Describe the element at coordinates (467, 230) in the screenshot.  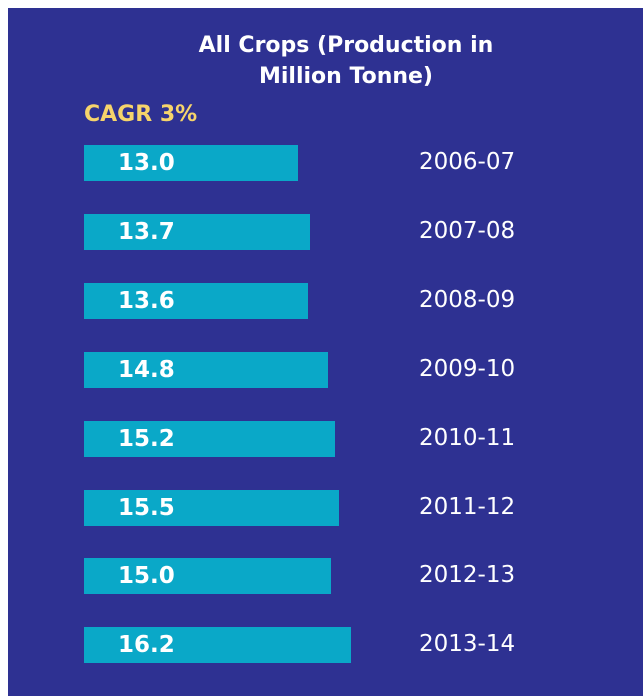
I see `category-label: 2007-08` at that location.